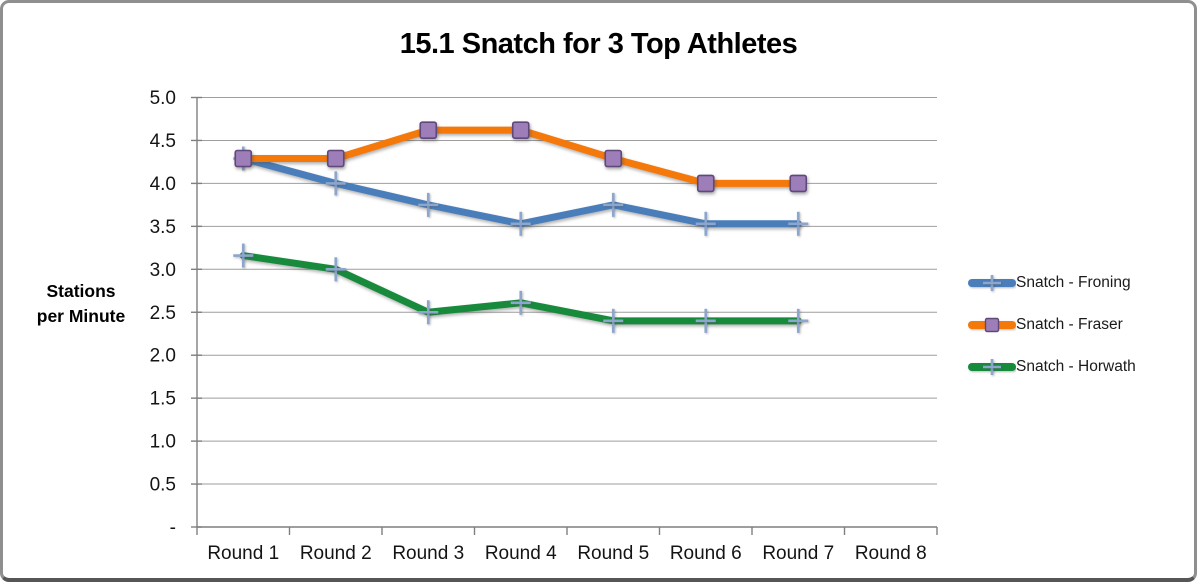 This screenshot has height=582, width=1197. I want to click on y-tick-label: 4.0, so click(163, 184).